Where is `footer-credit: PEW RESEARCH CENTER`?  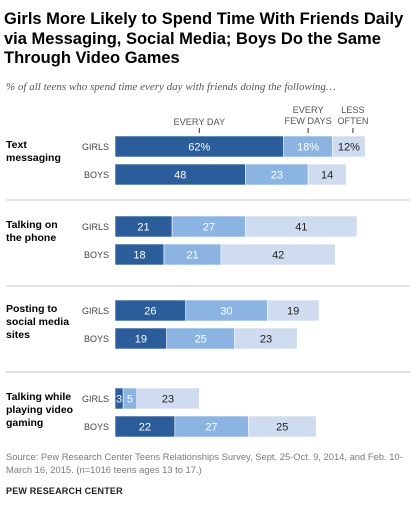
footer-credit: PEW RESEARCH CENTER is located at coordinates (64, 491).